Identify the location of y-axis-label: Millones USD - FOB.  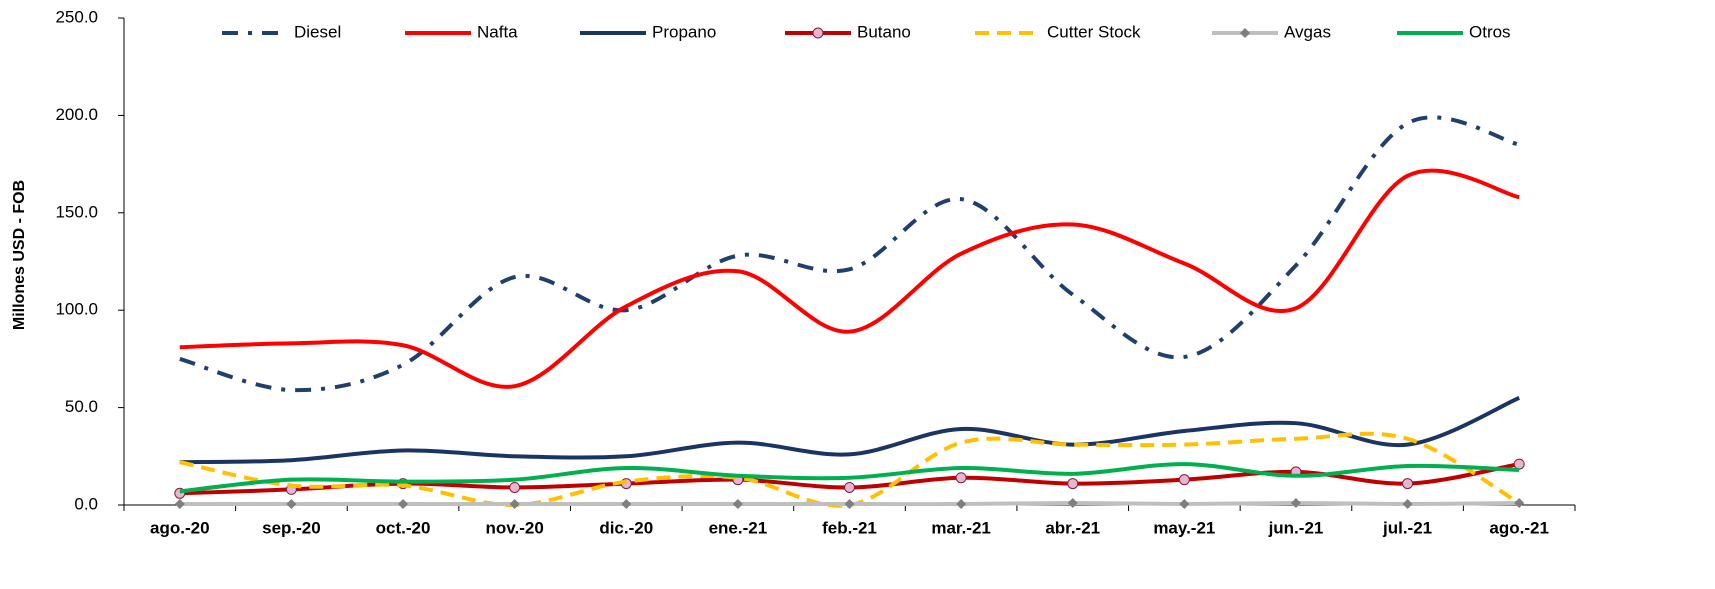
(19, 255).